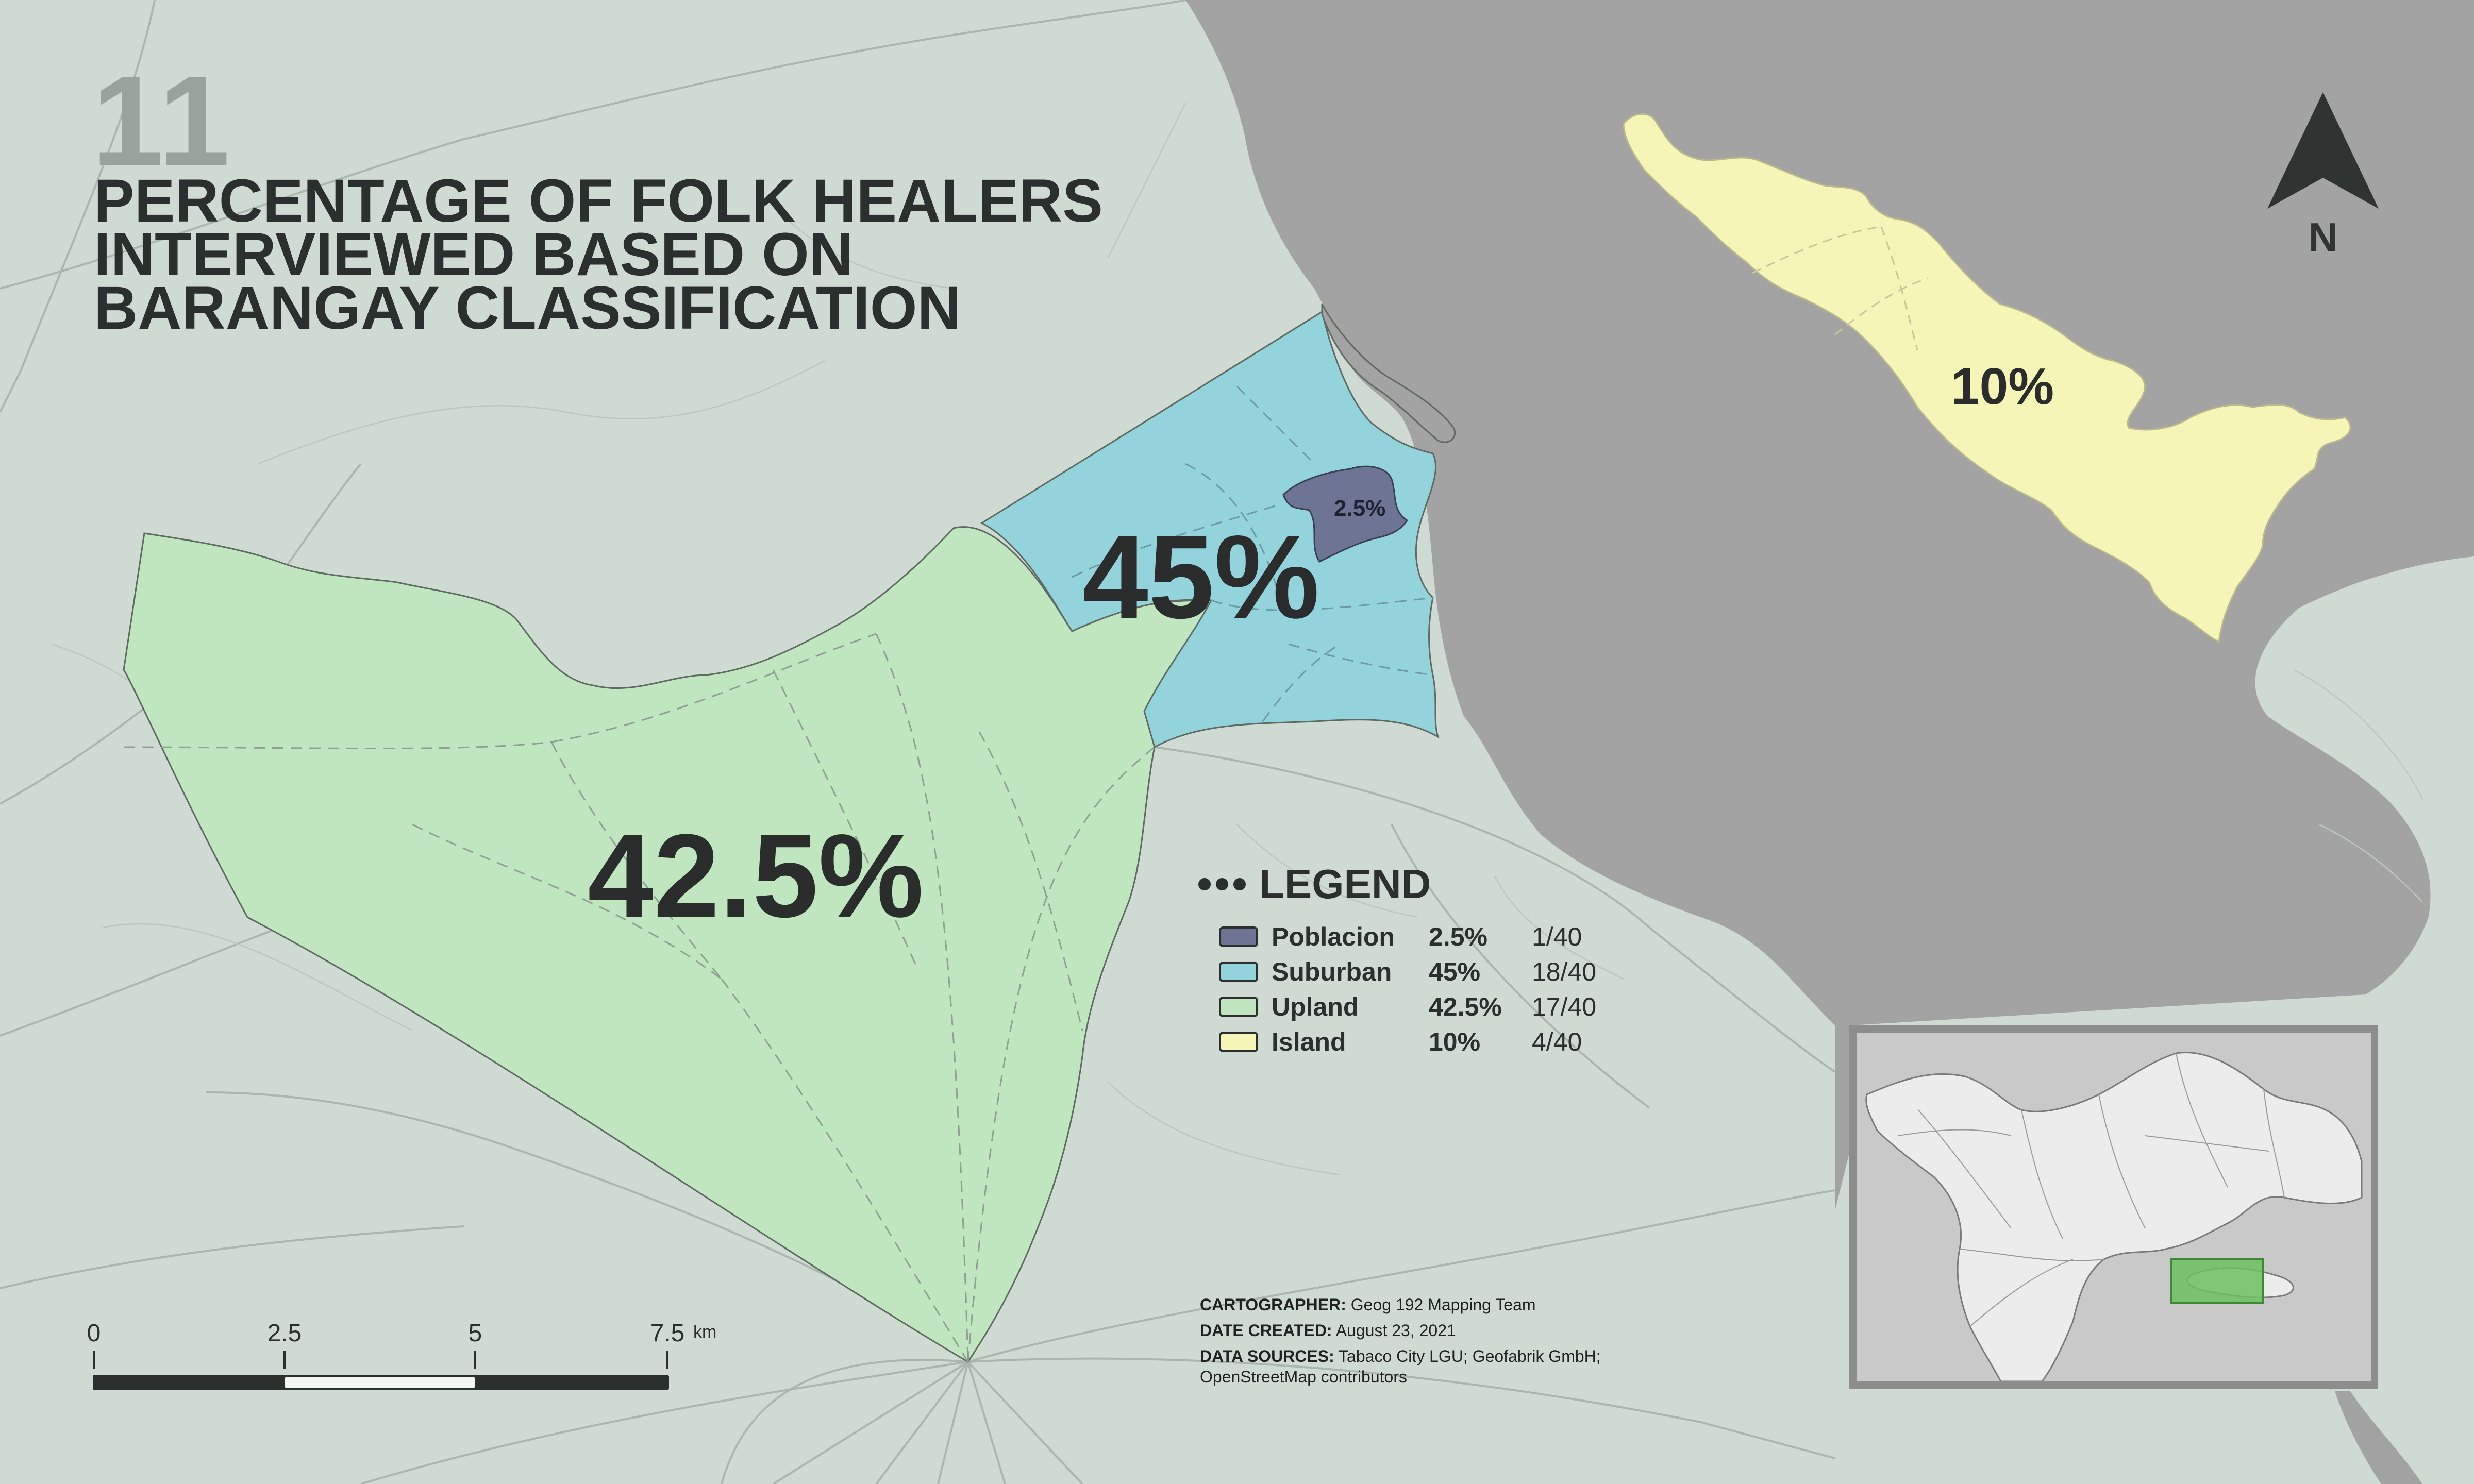 This screenshot has width=2474, height=1484. I want to click on land-southeast, so click(2364, 1020).